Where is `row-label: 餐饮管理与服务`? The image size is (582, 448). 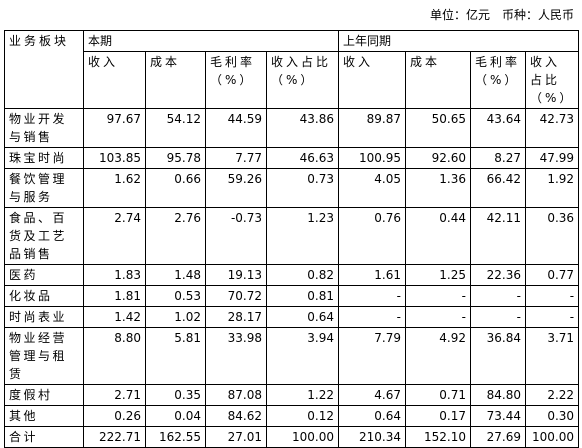
row-label: 餐饮管理与服务 is located at coordinates (44, 188).